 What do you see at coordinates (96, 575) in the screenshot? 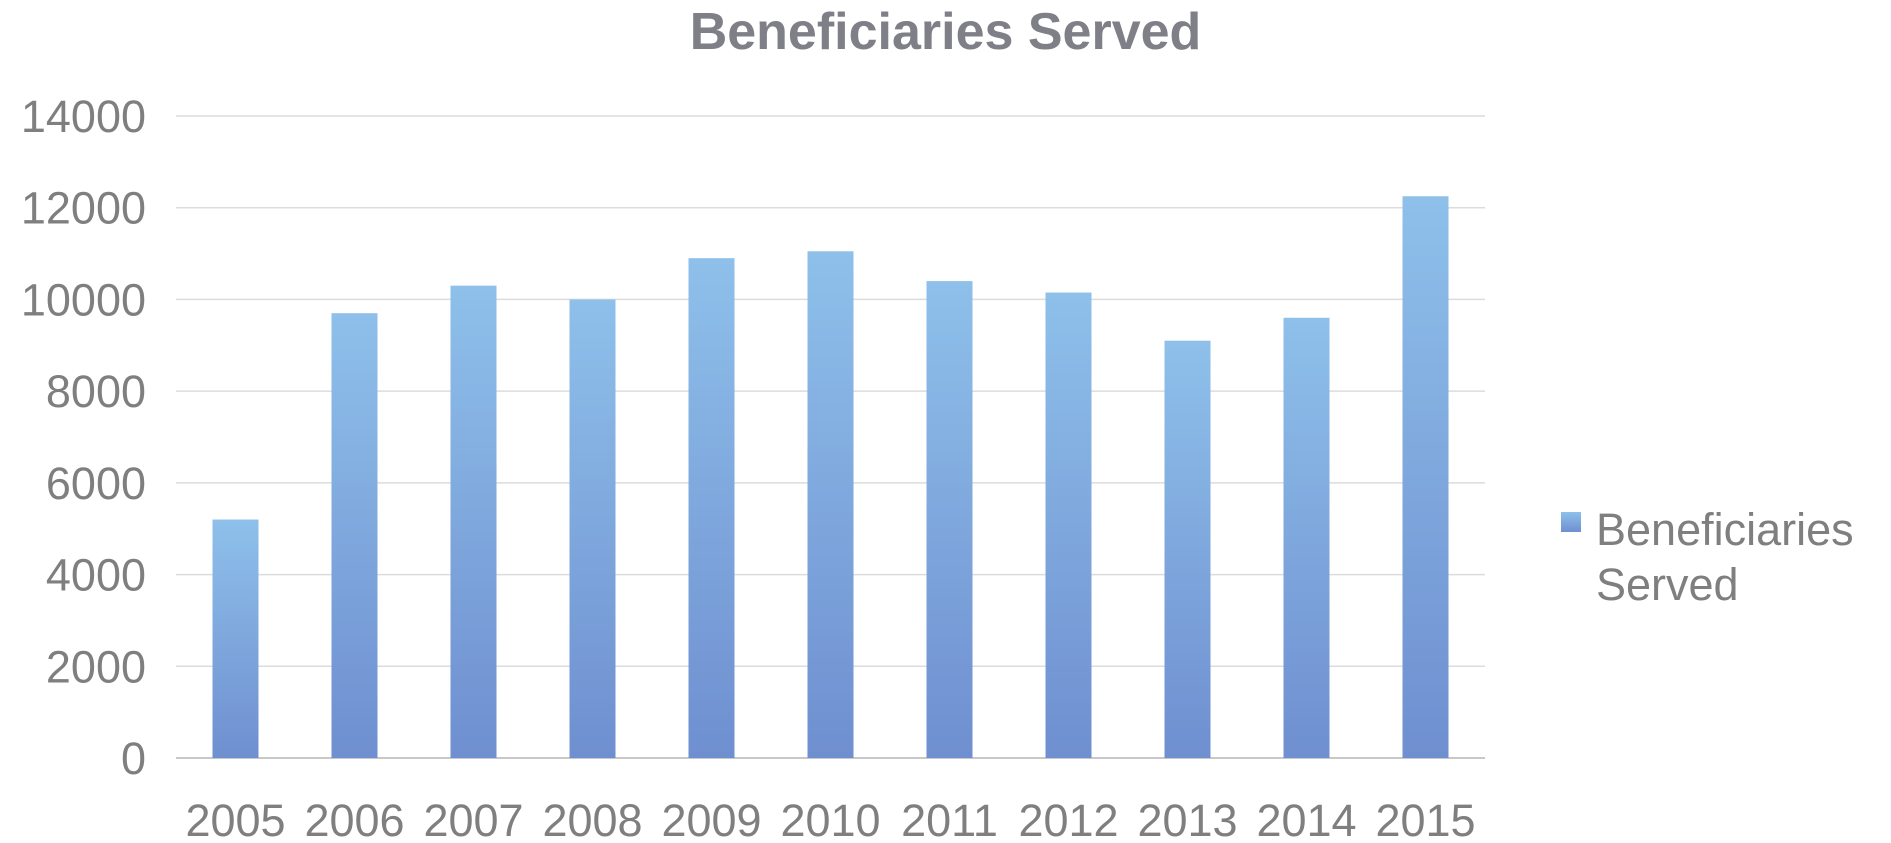
I see `y-tick-label: 4000` at bounding box center [96, 575].